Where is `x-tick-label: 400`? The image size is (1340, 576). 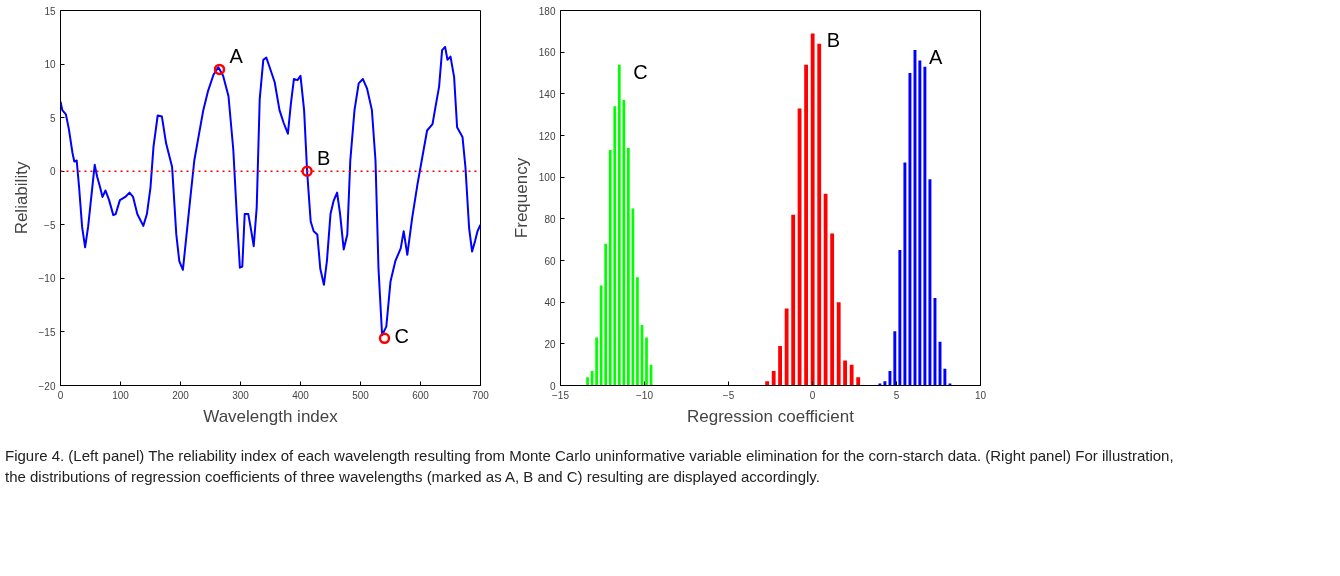
x-tick-label: 400 is located at coordinates (301, 395).